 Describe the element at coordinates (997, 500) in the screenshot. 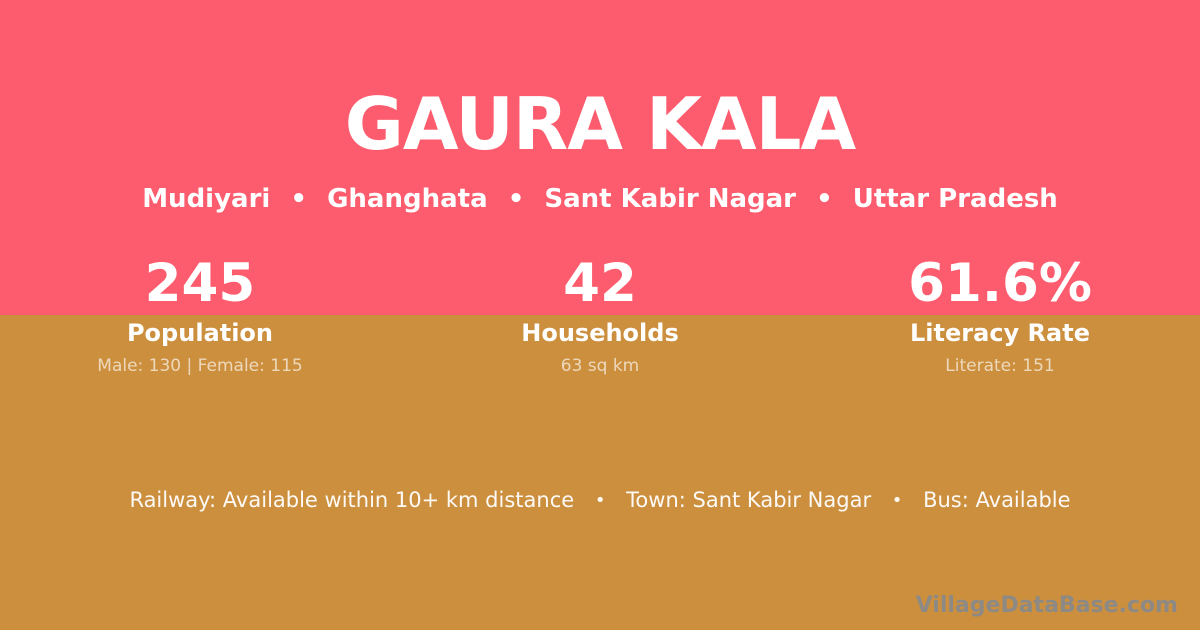

I see `amenity-bus: Bus: Available` at that location.